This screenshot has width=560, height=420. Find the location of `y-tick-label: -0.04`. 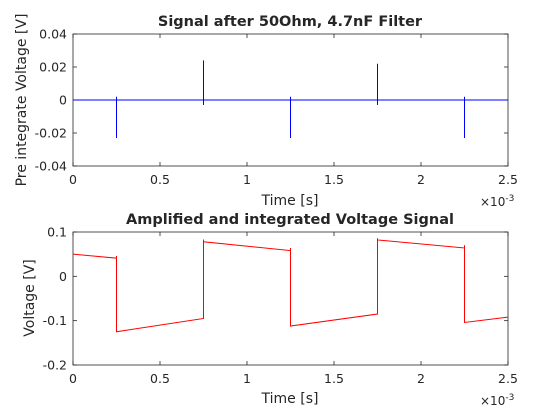

y-tick-label: -0.04 is located at coordinates (51, 166).